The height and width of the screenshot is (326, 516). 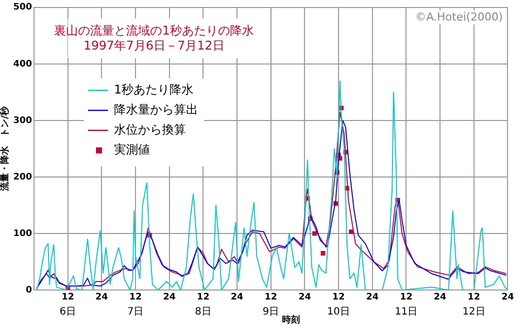 I want to click on x2-tick-label: 11日, so click(x=406, y=312).